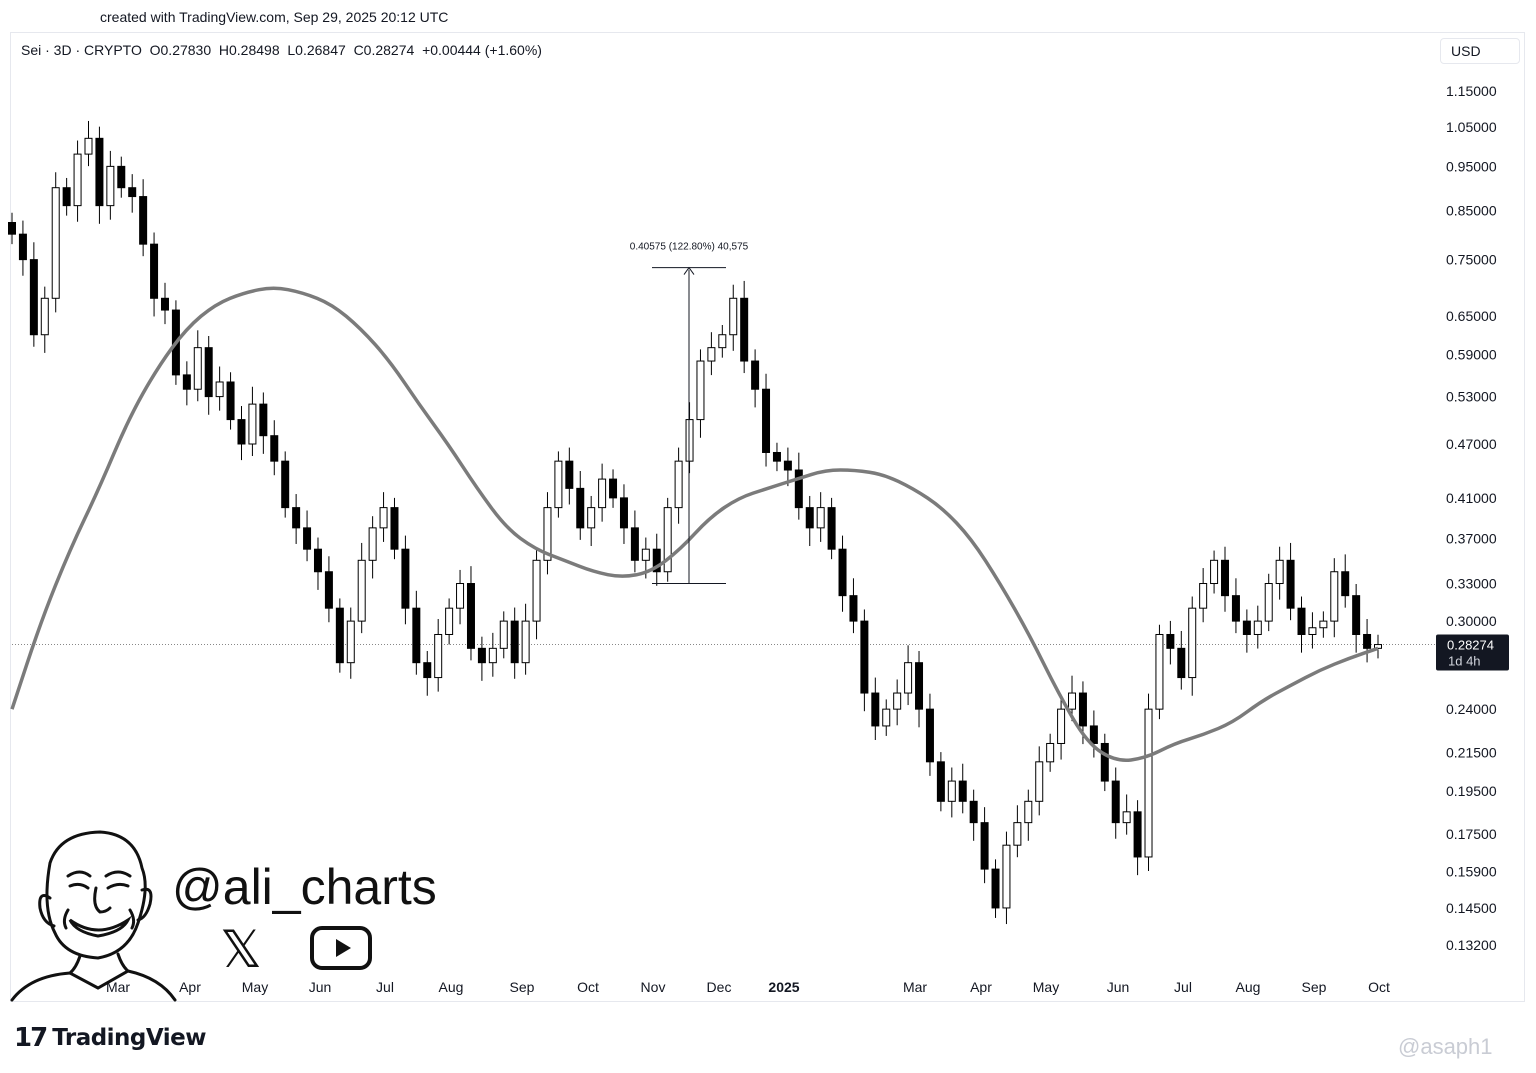 This screenshot has width=1536, height=1073. Describe the element at coordinates (1471, 584) in the screenshot. I see `price-tick-label: 0.33000` at that location.